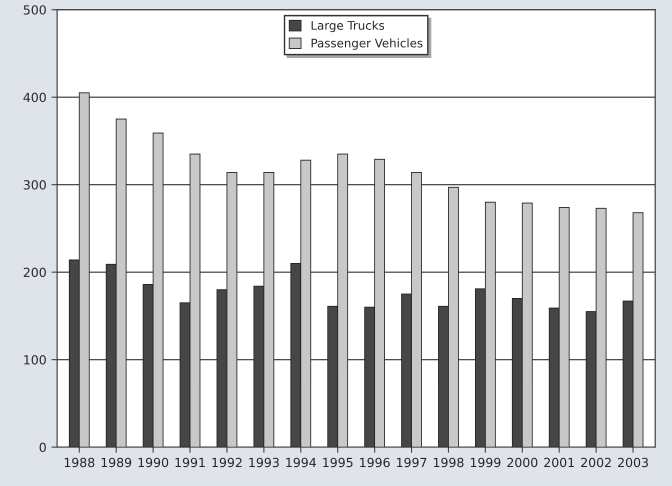 The width and height of the screenshot is (672, 486). I want to click on x-tick-label: 1994, so click(301, 463).